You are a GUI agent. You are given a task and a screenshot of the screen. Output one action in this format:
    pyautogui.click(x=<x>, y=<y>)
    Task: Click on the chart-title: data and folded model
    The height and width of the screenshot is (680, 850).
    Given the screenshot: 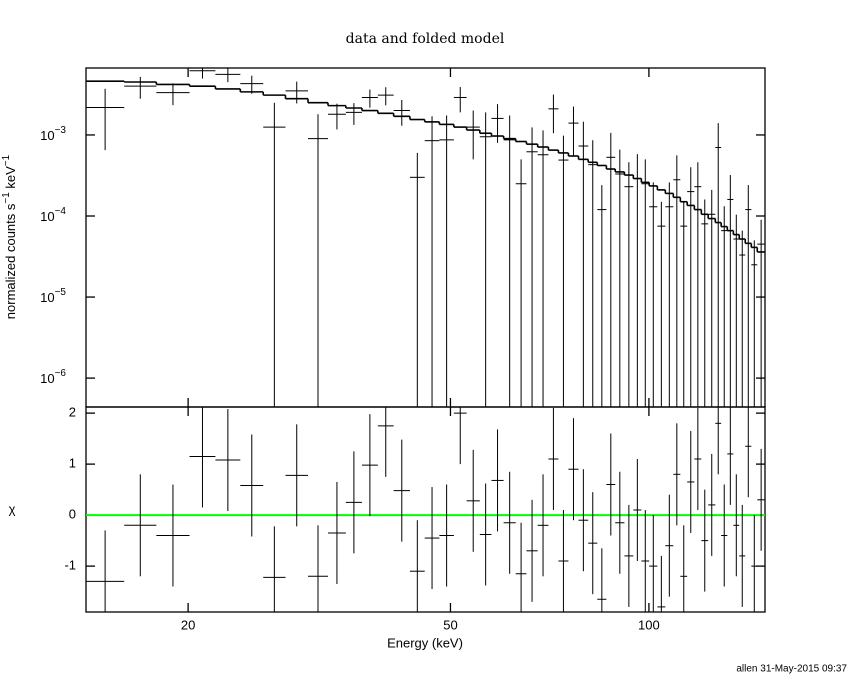 What is the action you would take?
    pyautogui.click(x=425, y=39)
    